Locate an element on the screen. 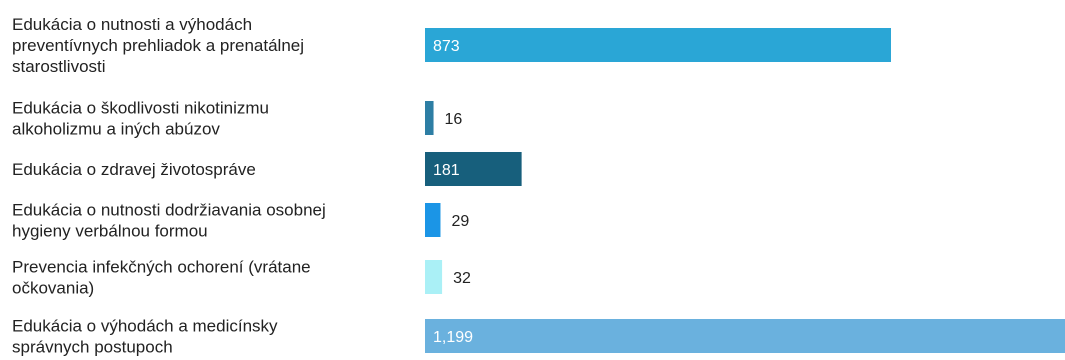  value-label: 181 is located at coordinates (446, 170).